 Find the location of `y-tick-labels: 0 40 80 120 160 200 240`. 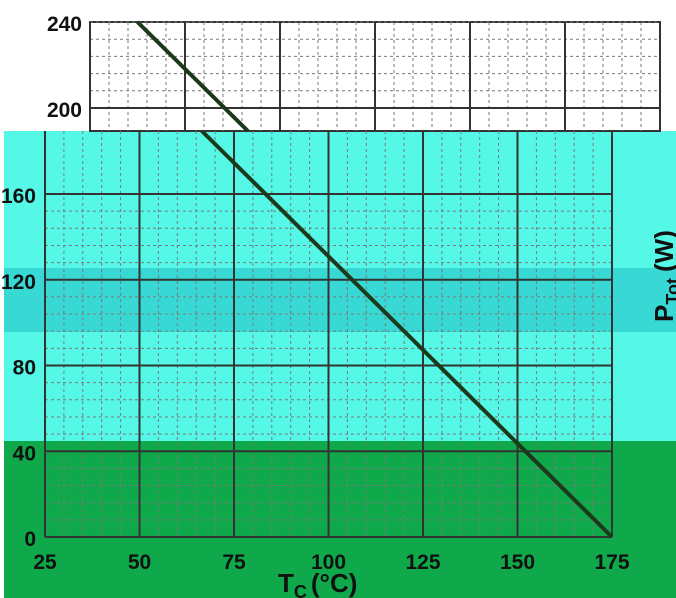

y-tick-labels: 0 40 80 120 160 200 240 is located at coordinates (41, 282).